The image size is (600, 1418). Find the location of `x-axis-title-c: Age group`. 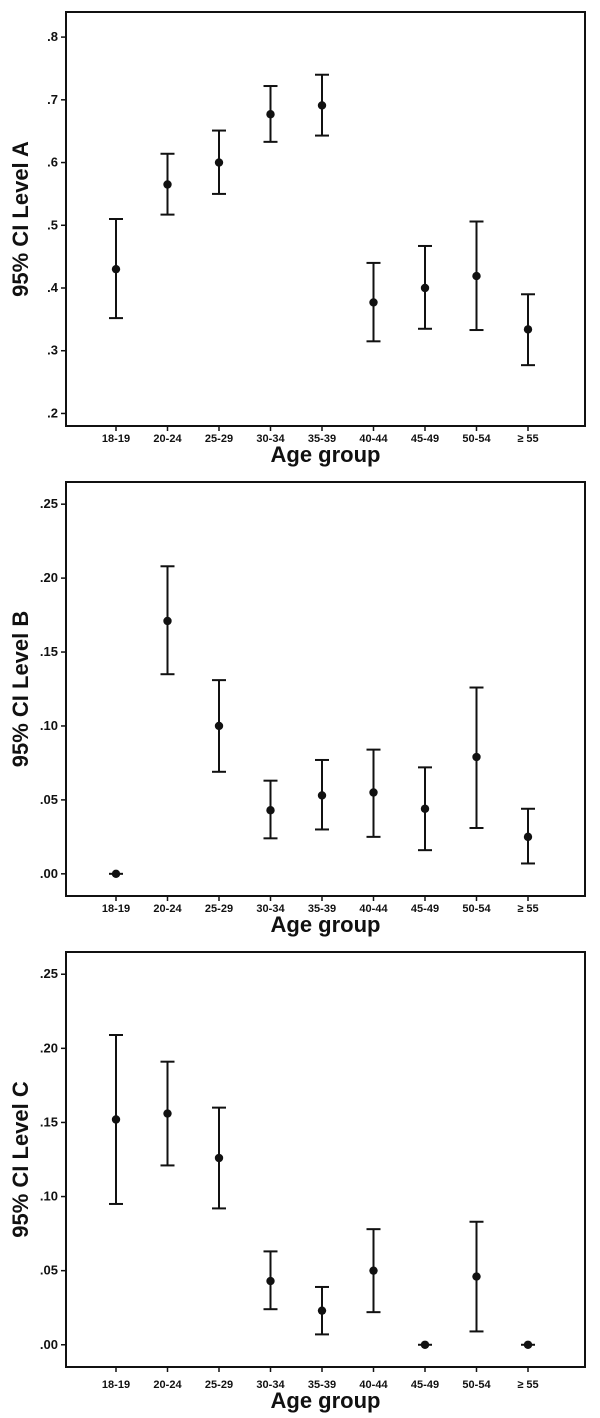

x-axis-title-c: Age group is located at coordinates (326, 1400).